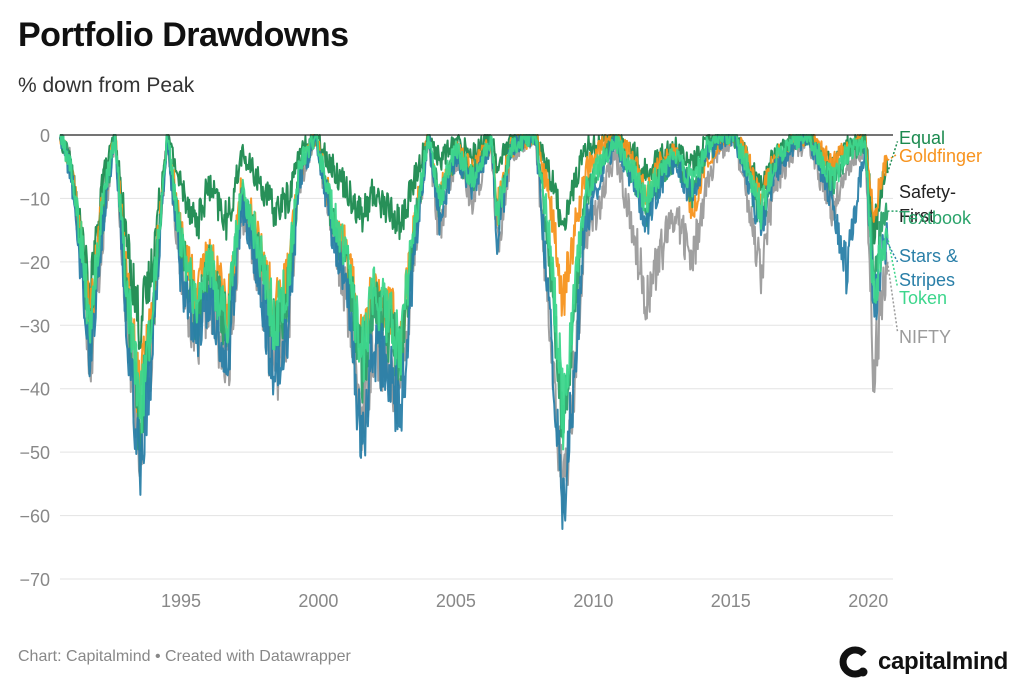  Describe the element at coordinates (34, 517) in the screenshot. I see `y-tick-label: −60` at that location.